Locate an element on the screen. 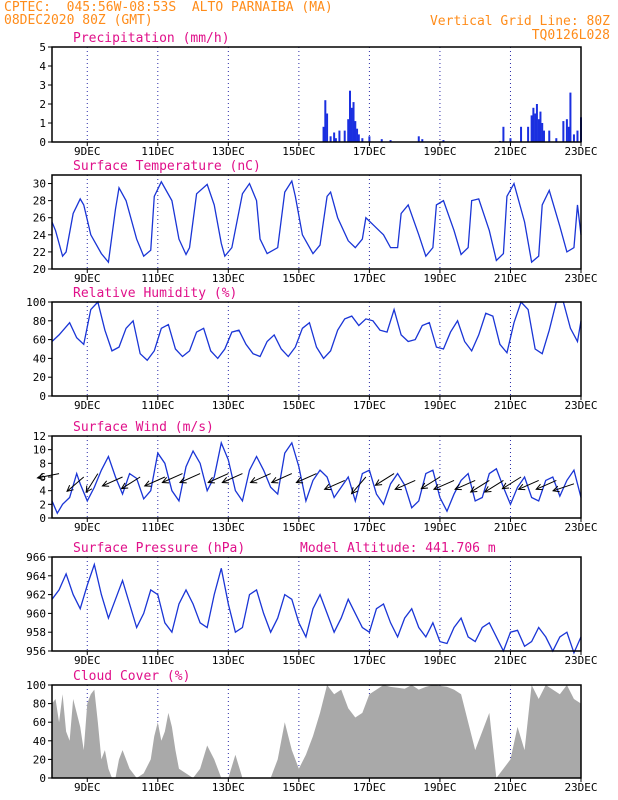 The width and height of the screenshot is (618, 800). wind-x-tick-label: 9DEC is located at coordinates (87, 527).